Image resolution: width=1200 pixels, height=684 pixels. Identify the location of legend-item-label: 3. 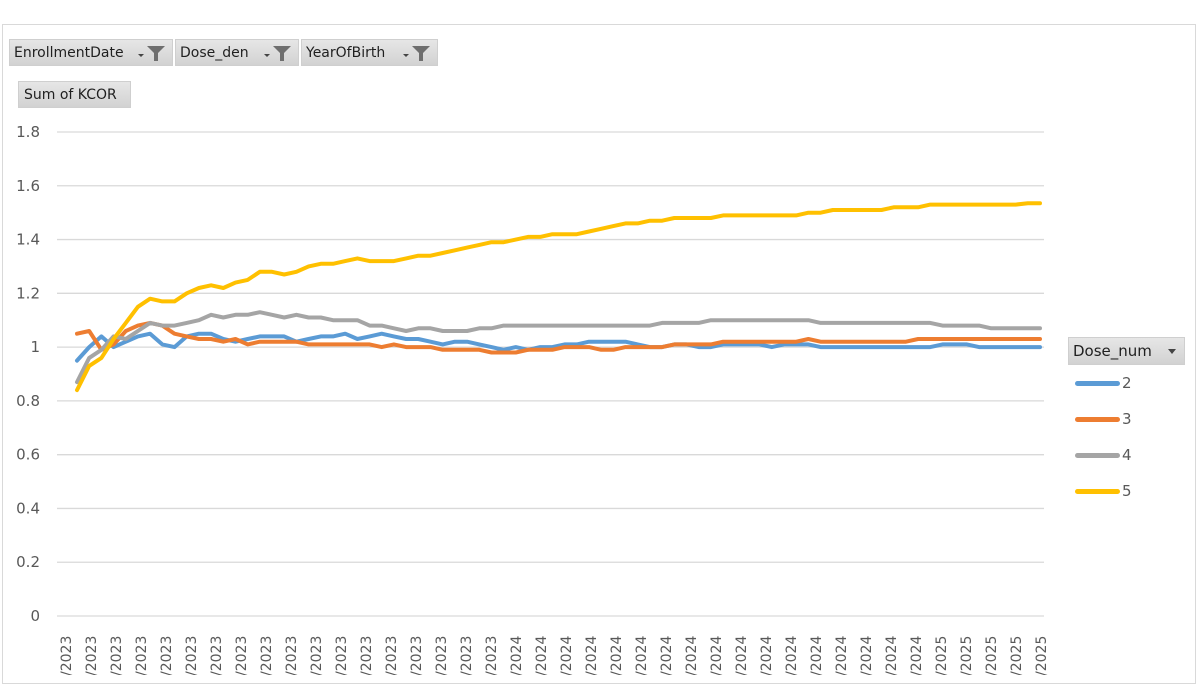
(1127, 419).